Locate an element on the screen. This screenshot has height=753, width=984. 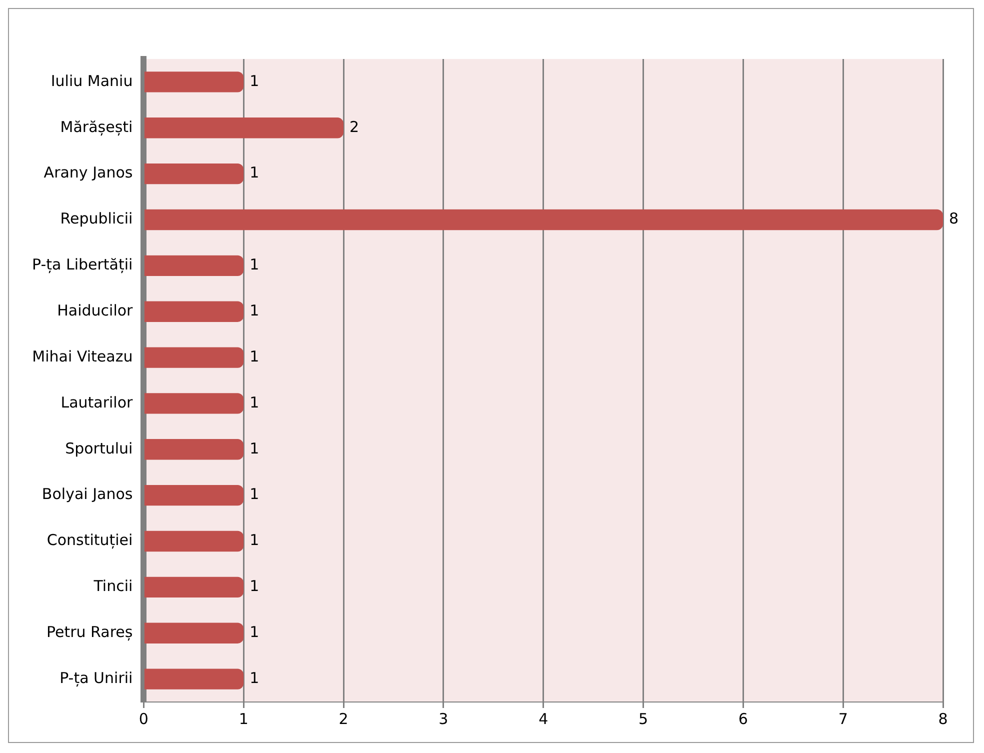
y-tick-label: Petru Rareș is located at coordinates (89, 632).